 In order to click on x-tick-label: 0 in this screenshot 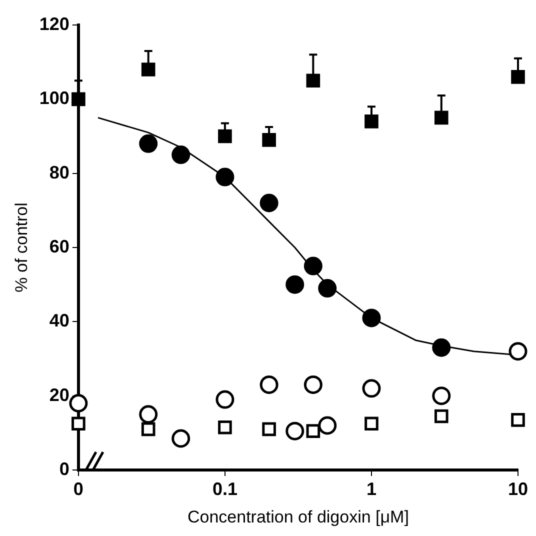, I will do `click(78, 488)`.